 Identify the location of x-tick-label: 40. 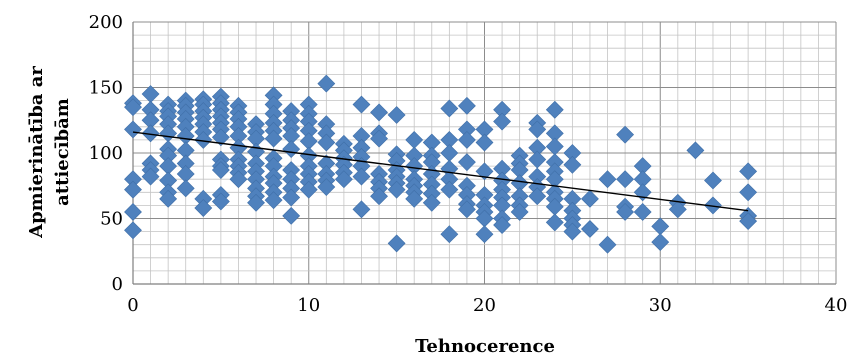
(836, 305).